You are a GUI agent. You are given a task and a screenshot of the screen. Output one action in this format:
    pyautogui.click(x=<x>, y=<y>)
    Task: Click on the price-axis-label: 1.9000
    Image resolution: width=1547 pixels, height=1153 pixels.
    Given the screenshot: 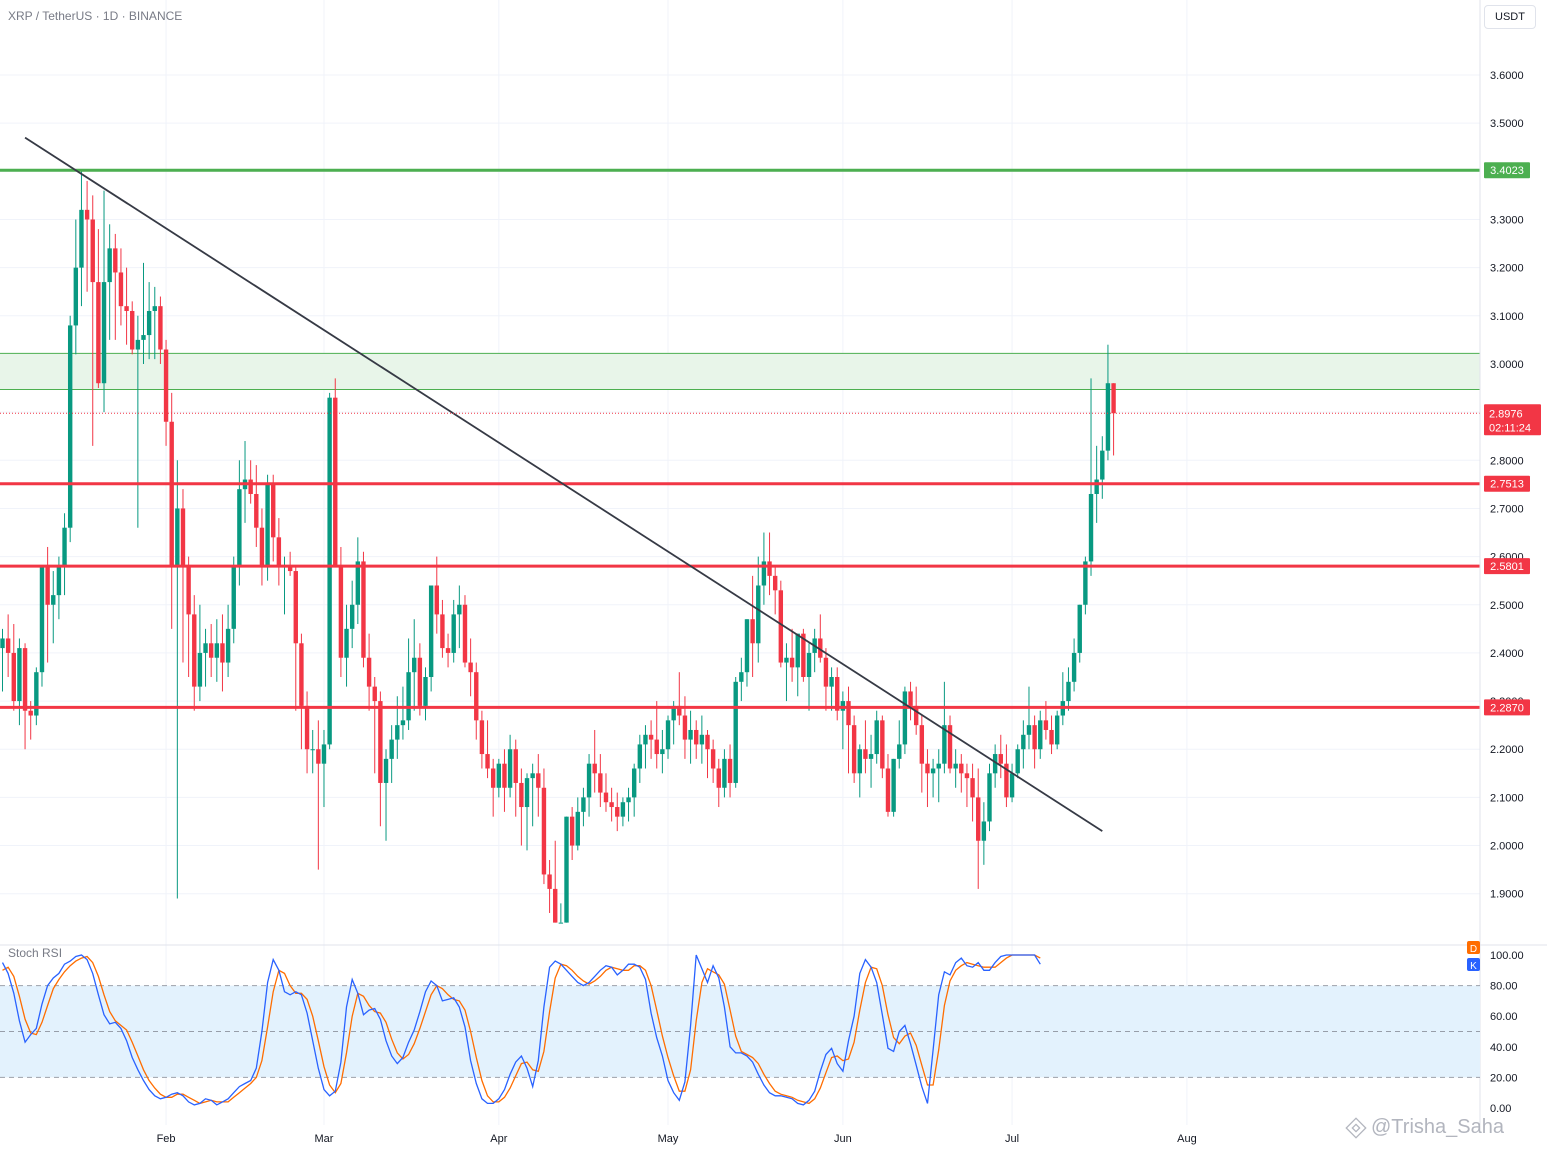 What is the action you would take?
    pyautogui.click(x=1507, y=895)
    